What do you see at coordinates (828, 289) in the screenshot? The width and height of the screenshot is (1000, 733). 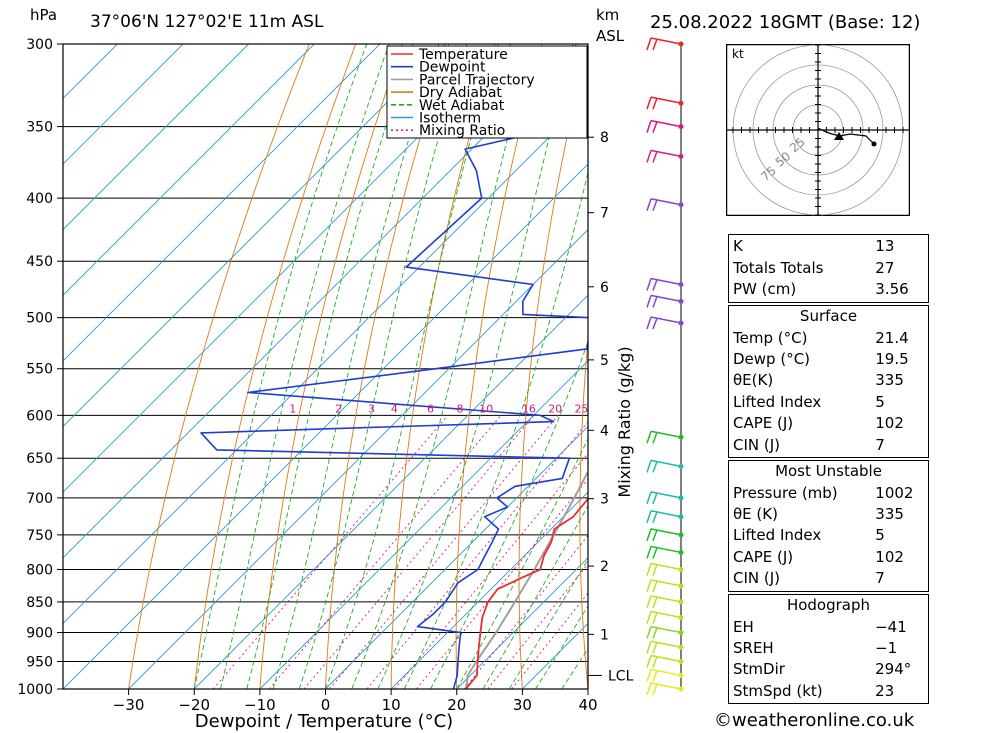 I see `table-row: PW (cm) 3.56` at bounding box center [828, 289].